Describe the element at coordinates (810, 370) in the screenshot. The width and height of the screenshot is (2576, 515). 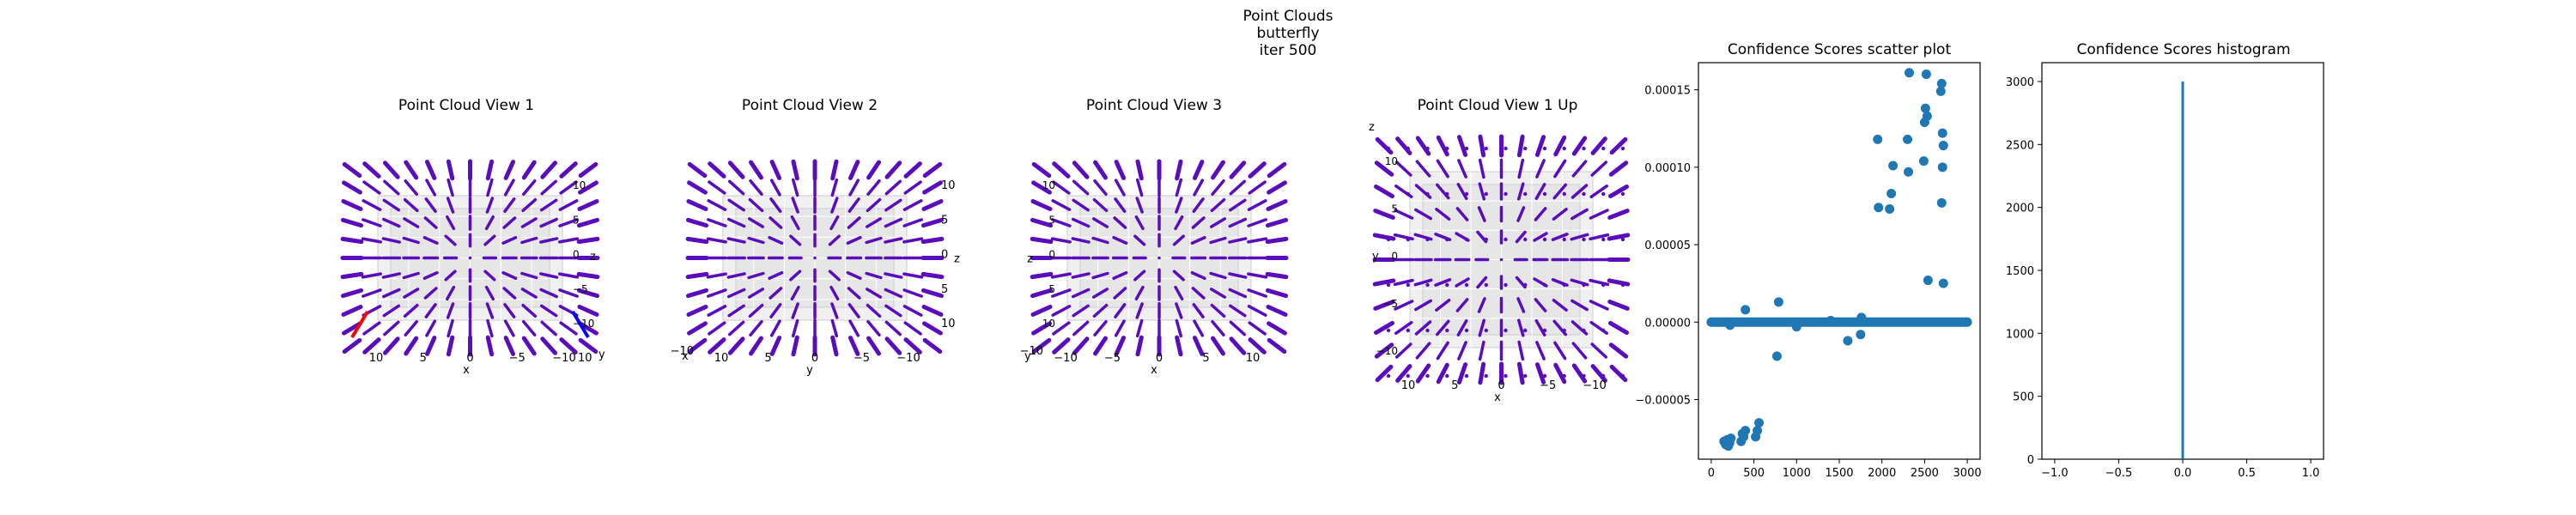
I see `cloud-xlabel: y` at that location.